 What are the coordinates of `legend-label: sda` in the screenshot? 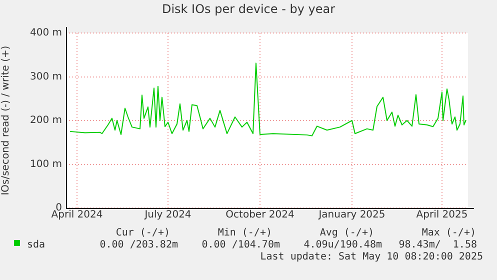 It's located at (36, 245).